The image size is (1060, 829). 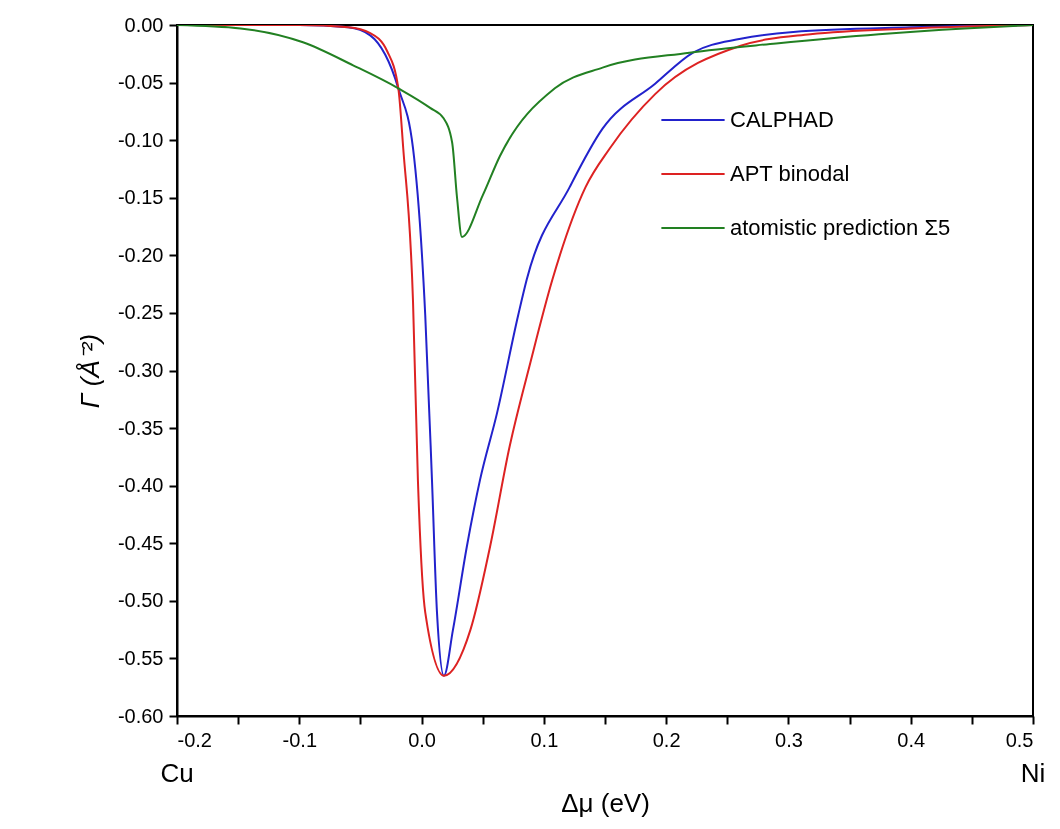 I want to click on y-tick-label: -0.55, so click(x=140, y=657).